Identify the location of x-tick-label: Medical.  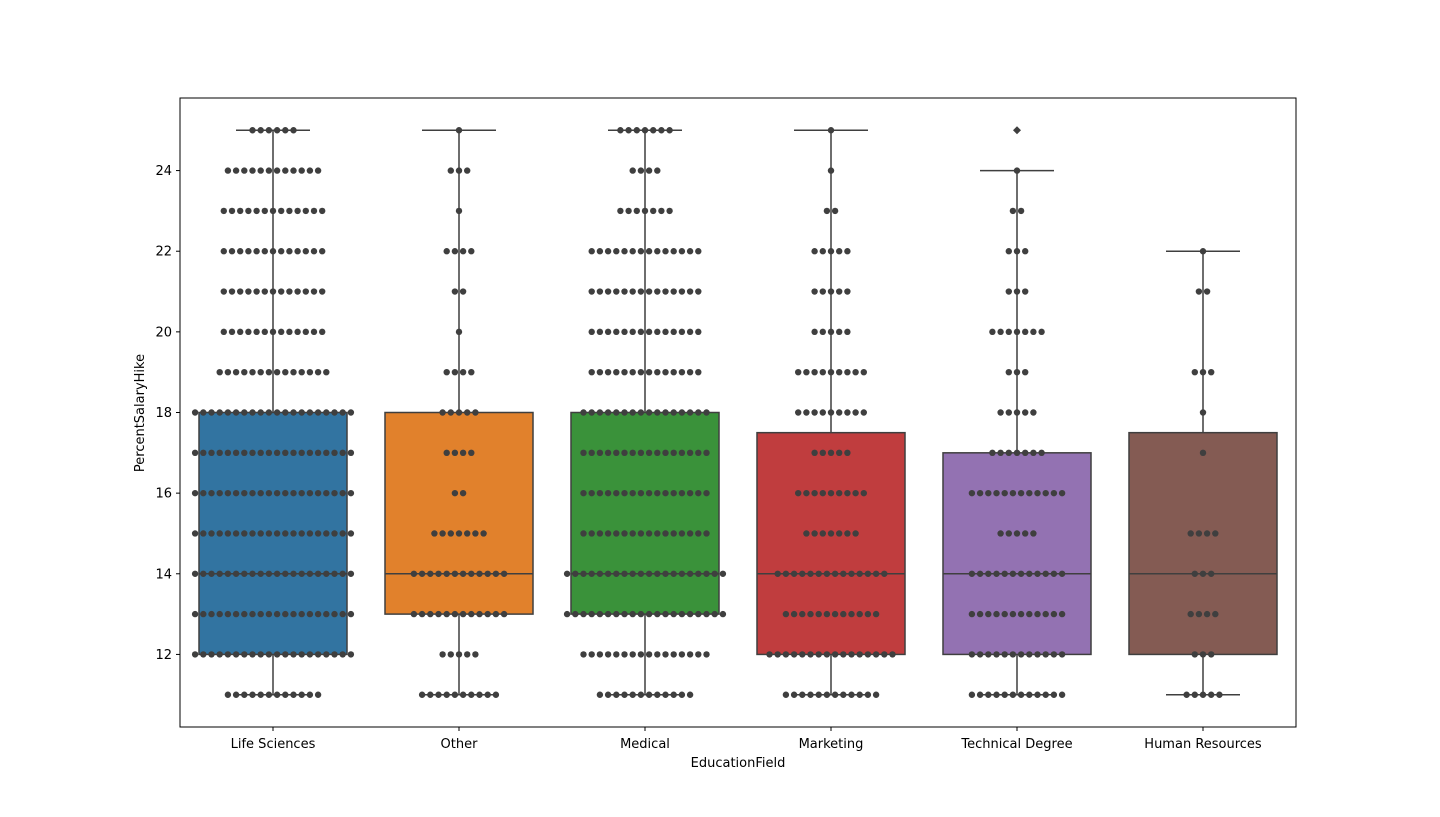
(645, 744).